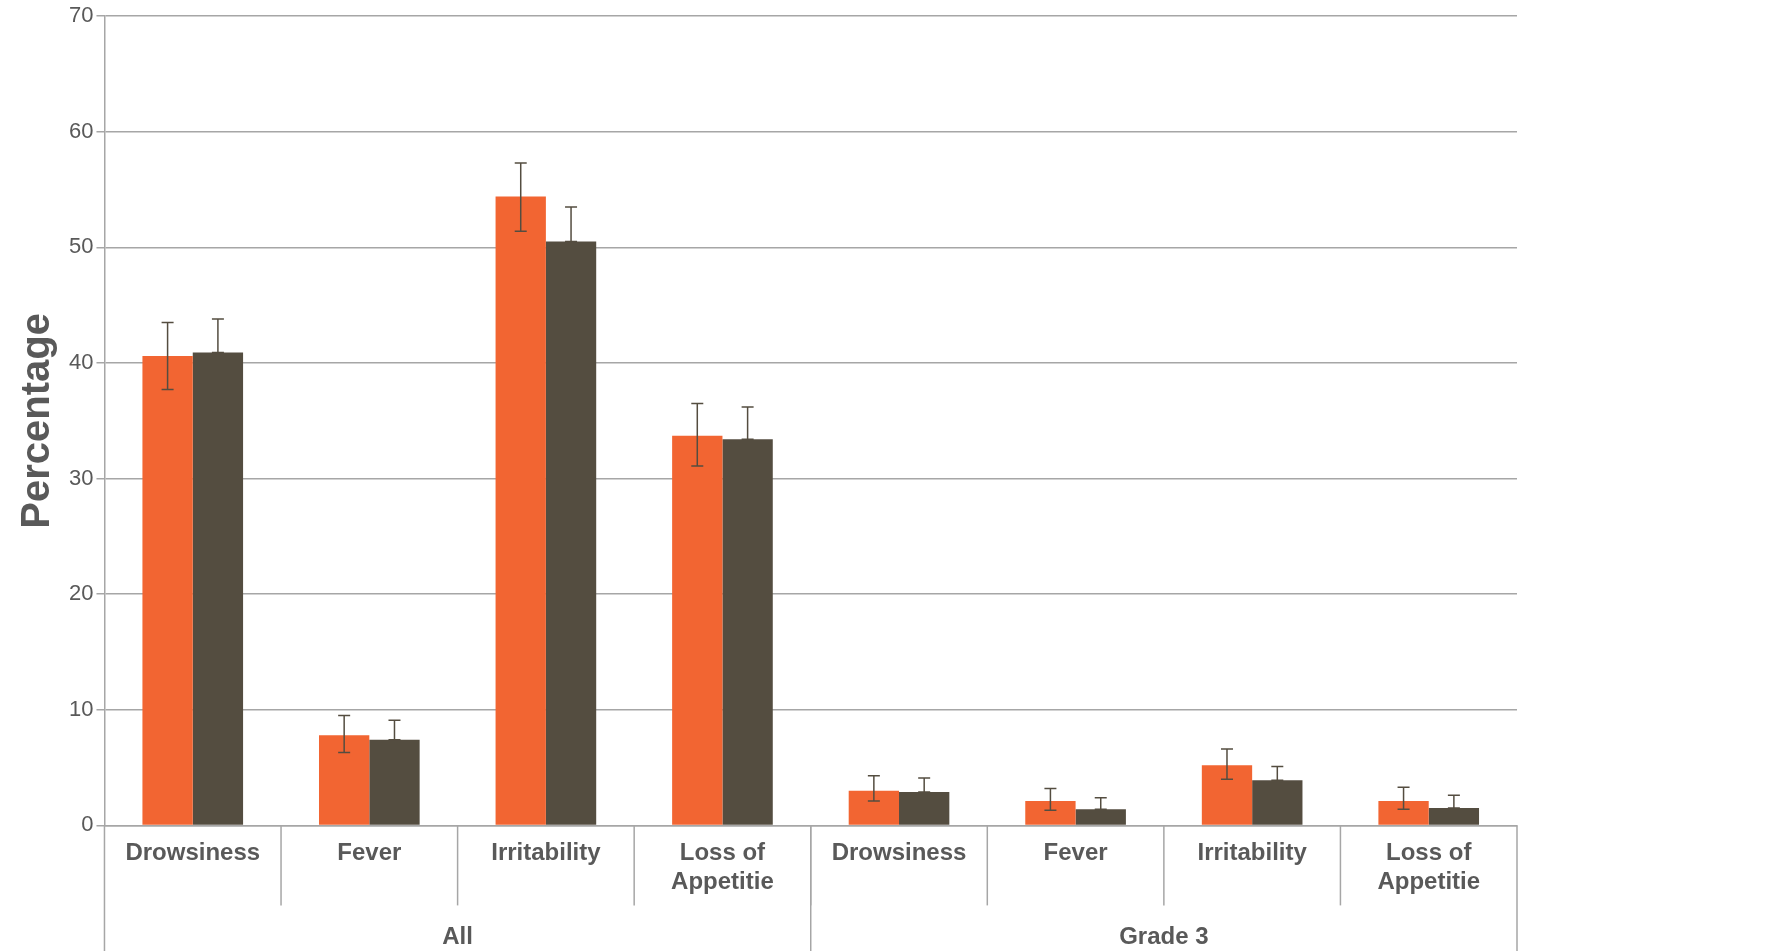 Image resolution: width=1787 pixels, height=951 pixels. Describe the element at coordinates (81, 246) in the screenshot. I see `y-tick-label: 50` at that location.